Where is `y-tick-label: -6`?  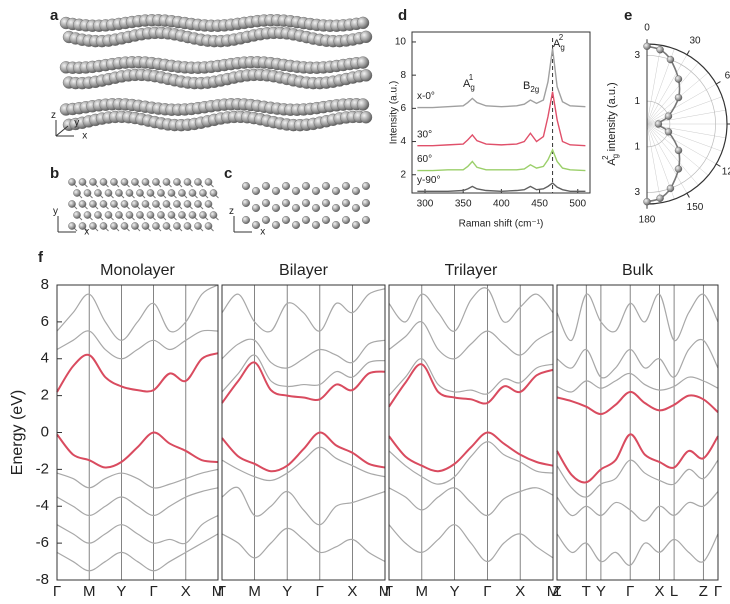
y-tick-label: -6 is located at coordinates (42, 542).